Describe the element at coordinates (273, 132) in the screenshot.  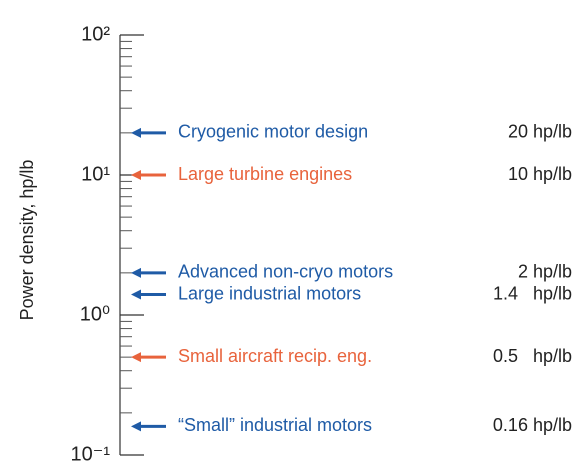
I see `category-label: Cryogenic motor design` at that location.